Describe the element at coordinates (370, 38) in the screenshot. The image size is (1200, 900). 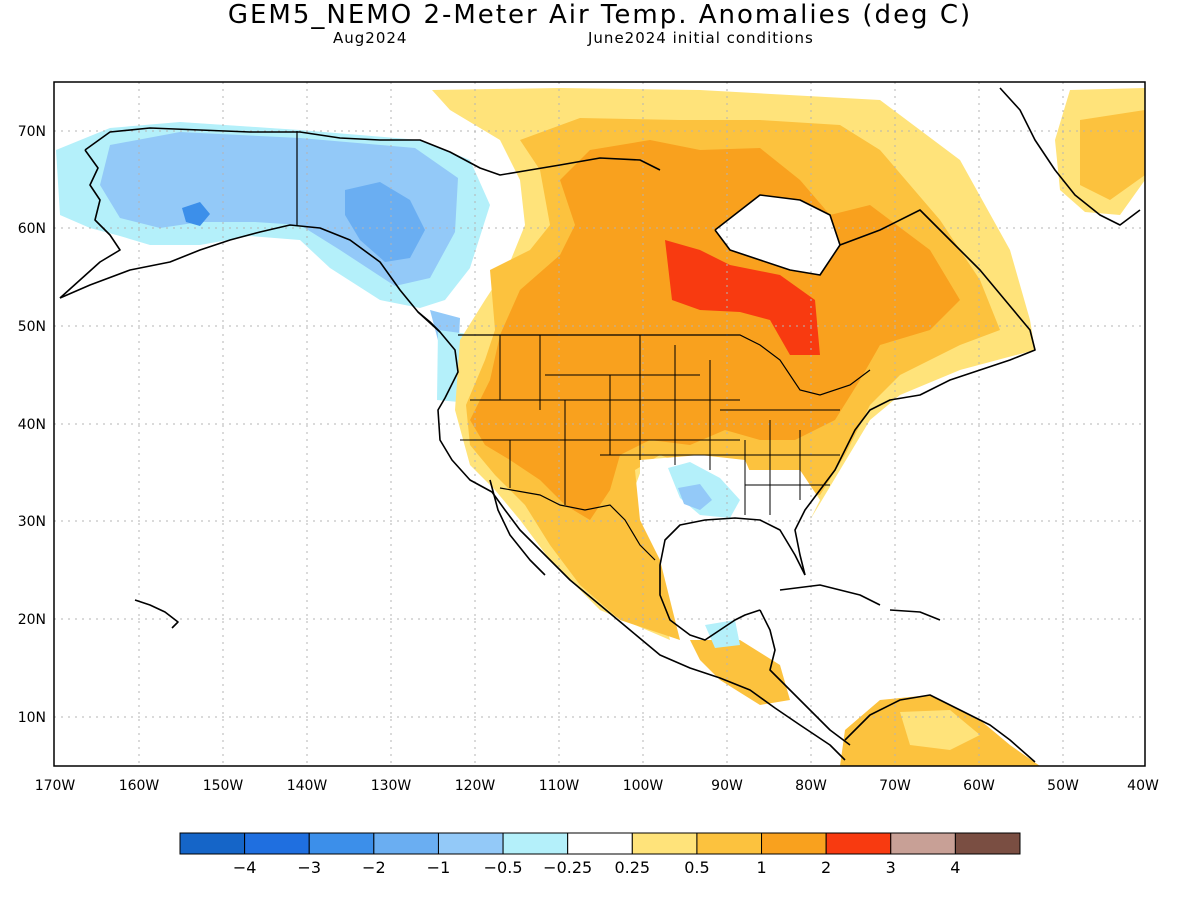
I see `valid-month: Aug2024` at that location.